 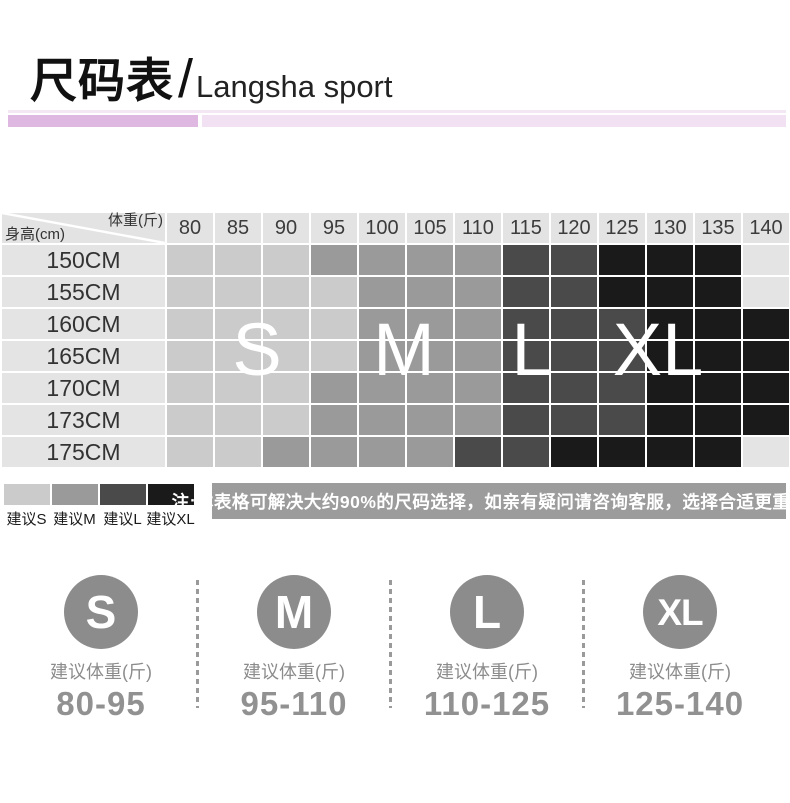 What do you see at coordinates (74, 519) in the screenshot?
I see `legend-label: 建议M` at bounding box center [74, 519].